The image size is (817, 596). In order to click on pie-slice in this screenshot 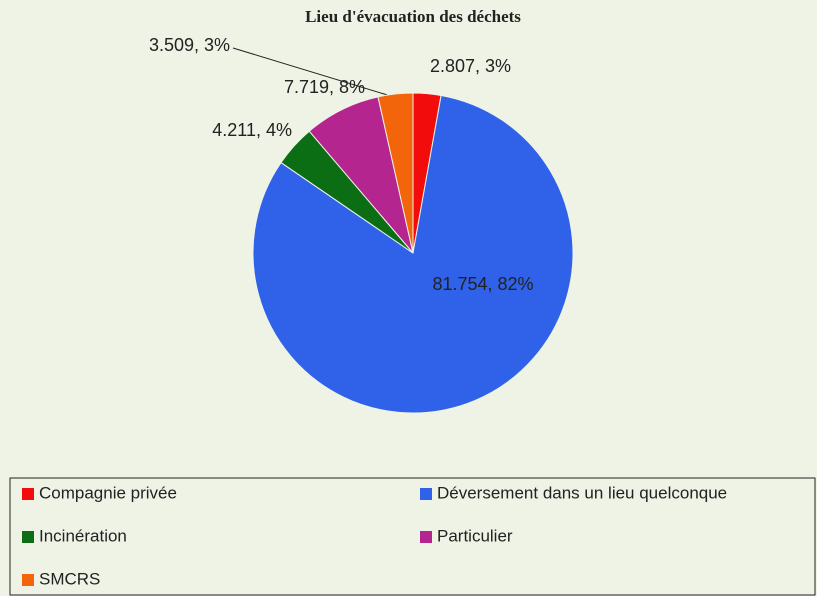, I will do `click(395, 173)`.